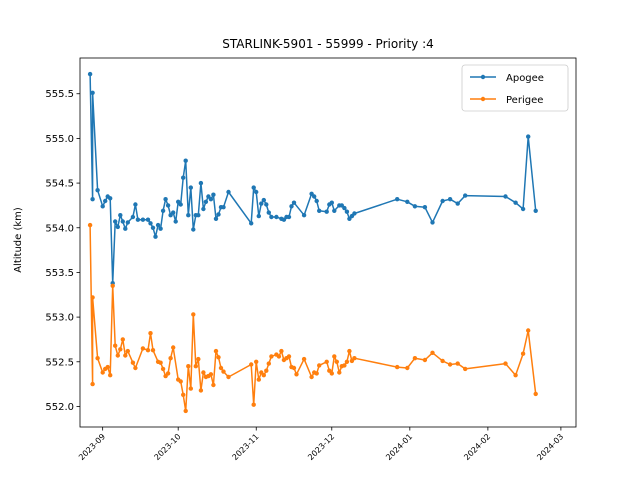 Image resolution: width=640 pixels, height=480 pixels. Describe the element at coordinates (59, 184) in the screenshot. I see `y-tick-label: 554.5` at that location.